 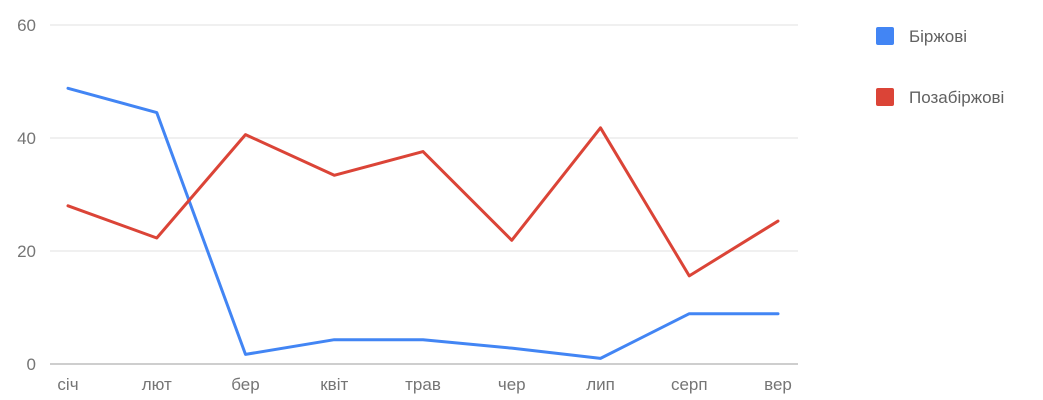 What do you see at coordinates (26, 25) in the screenshot?
I see `y-tick-label: 60` at bounding box center [26, 25].